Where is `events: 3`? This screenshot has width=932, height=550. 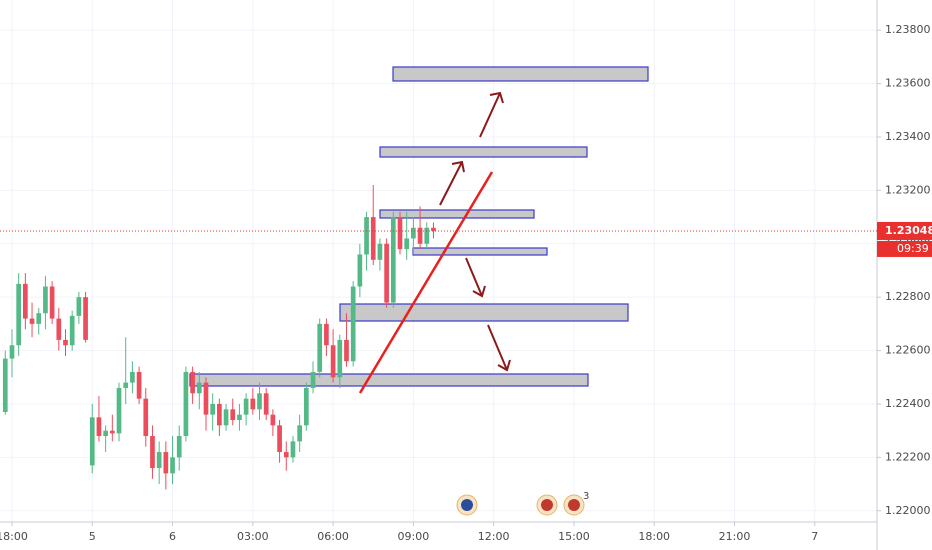
events: 3 is located at coordinates (522, 503).